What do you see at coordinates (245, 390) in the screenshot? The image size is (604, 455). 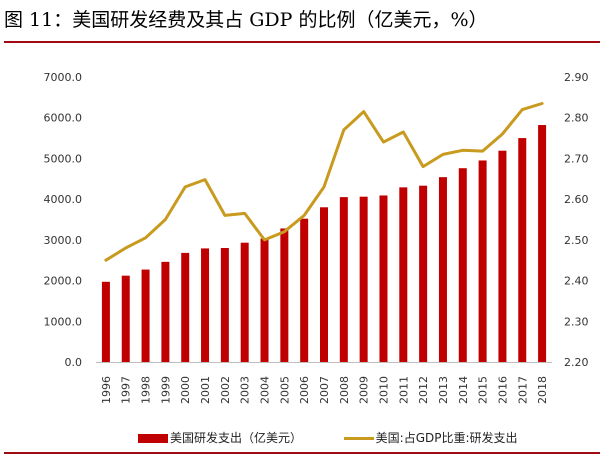 I see `x-tick-label: 2003` at bounding box center [245, 390].